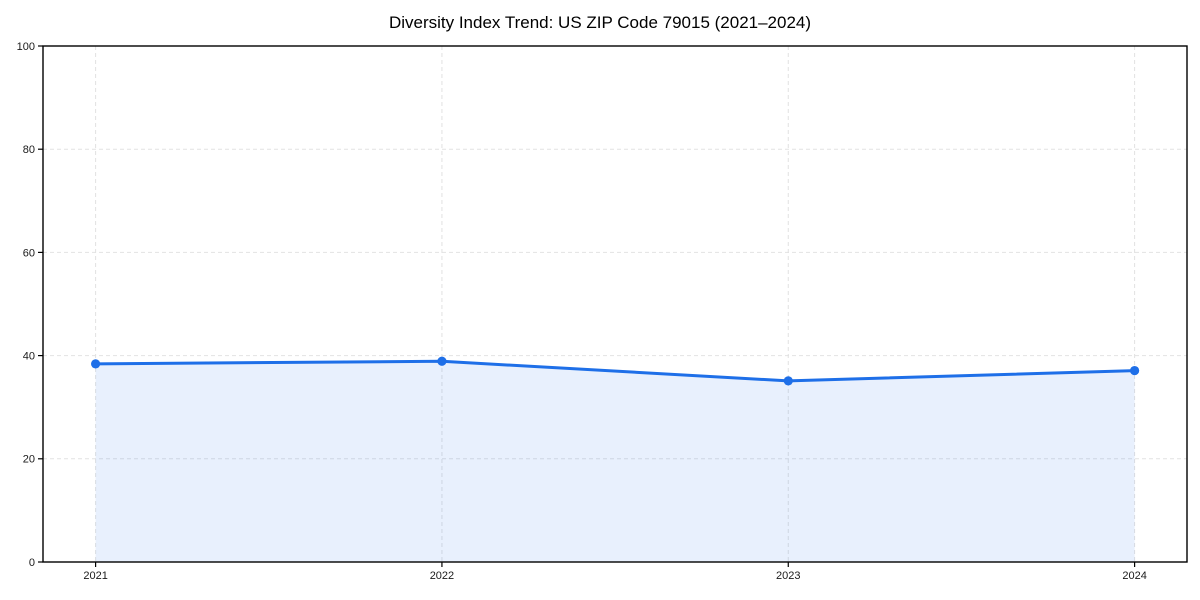  Describe the element at coordinates (788, 576) in the screenshot. I see `x-axis-tick-label: 2023` at that location.